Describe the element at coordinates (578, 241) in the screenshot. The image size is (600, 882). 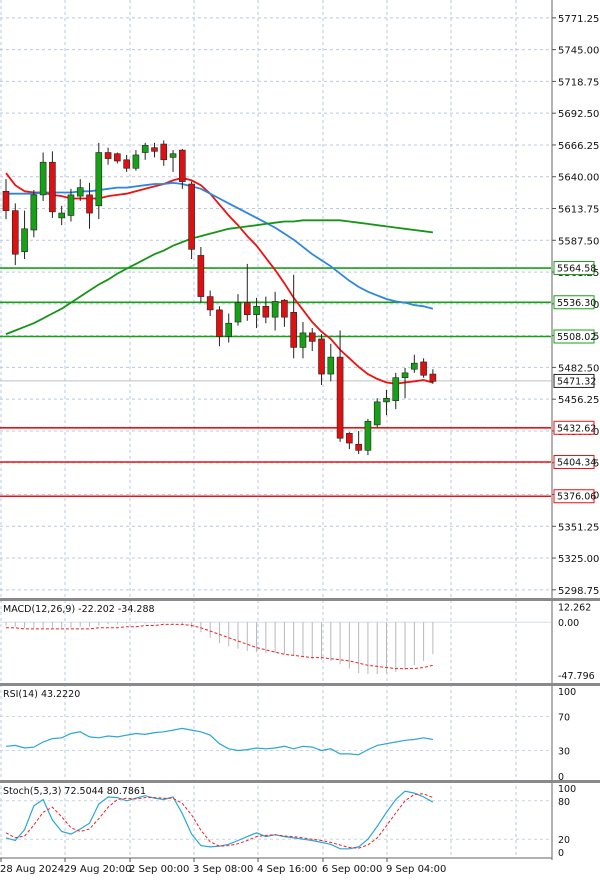
I see `price-tick-label: 5587.50` at that location.